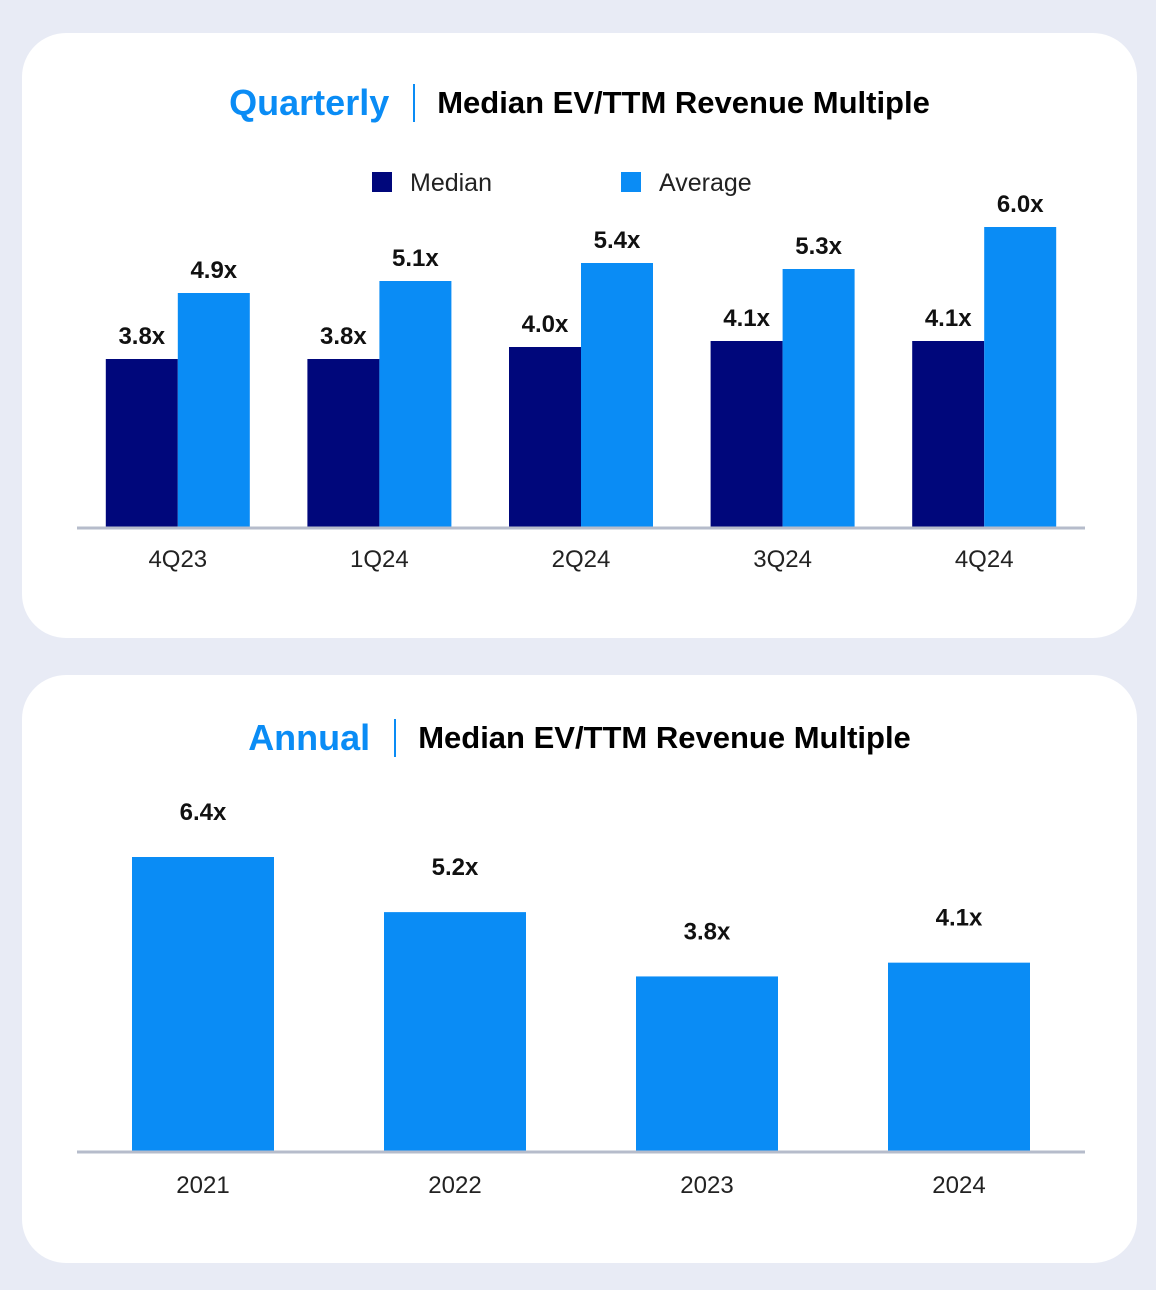 The width and height of the screenshot is (1156, 1290). Describe the element at coordinates (1020, 377) in the screenshot. I see `bar-average-4q24` at that location.